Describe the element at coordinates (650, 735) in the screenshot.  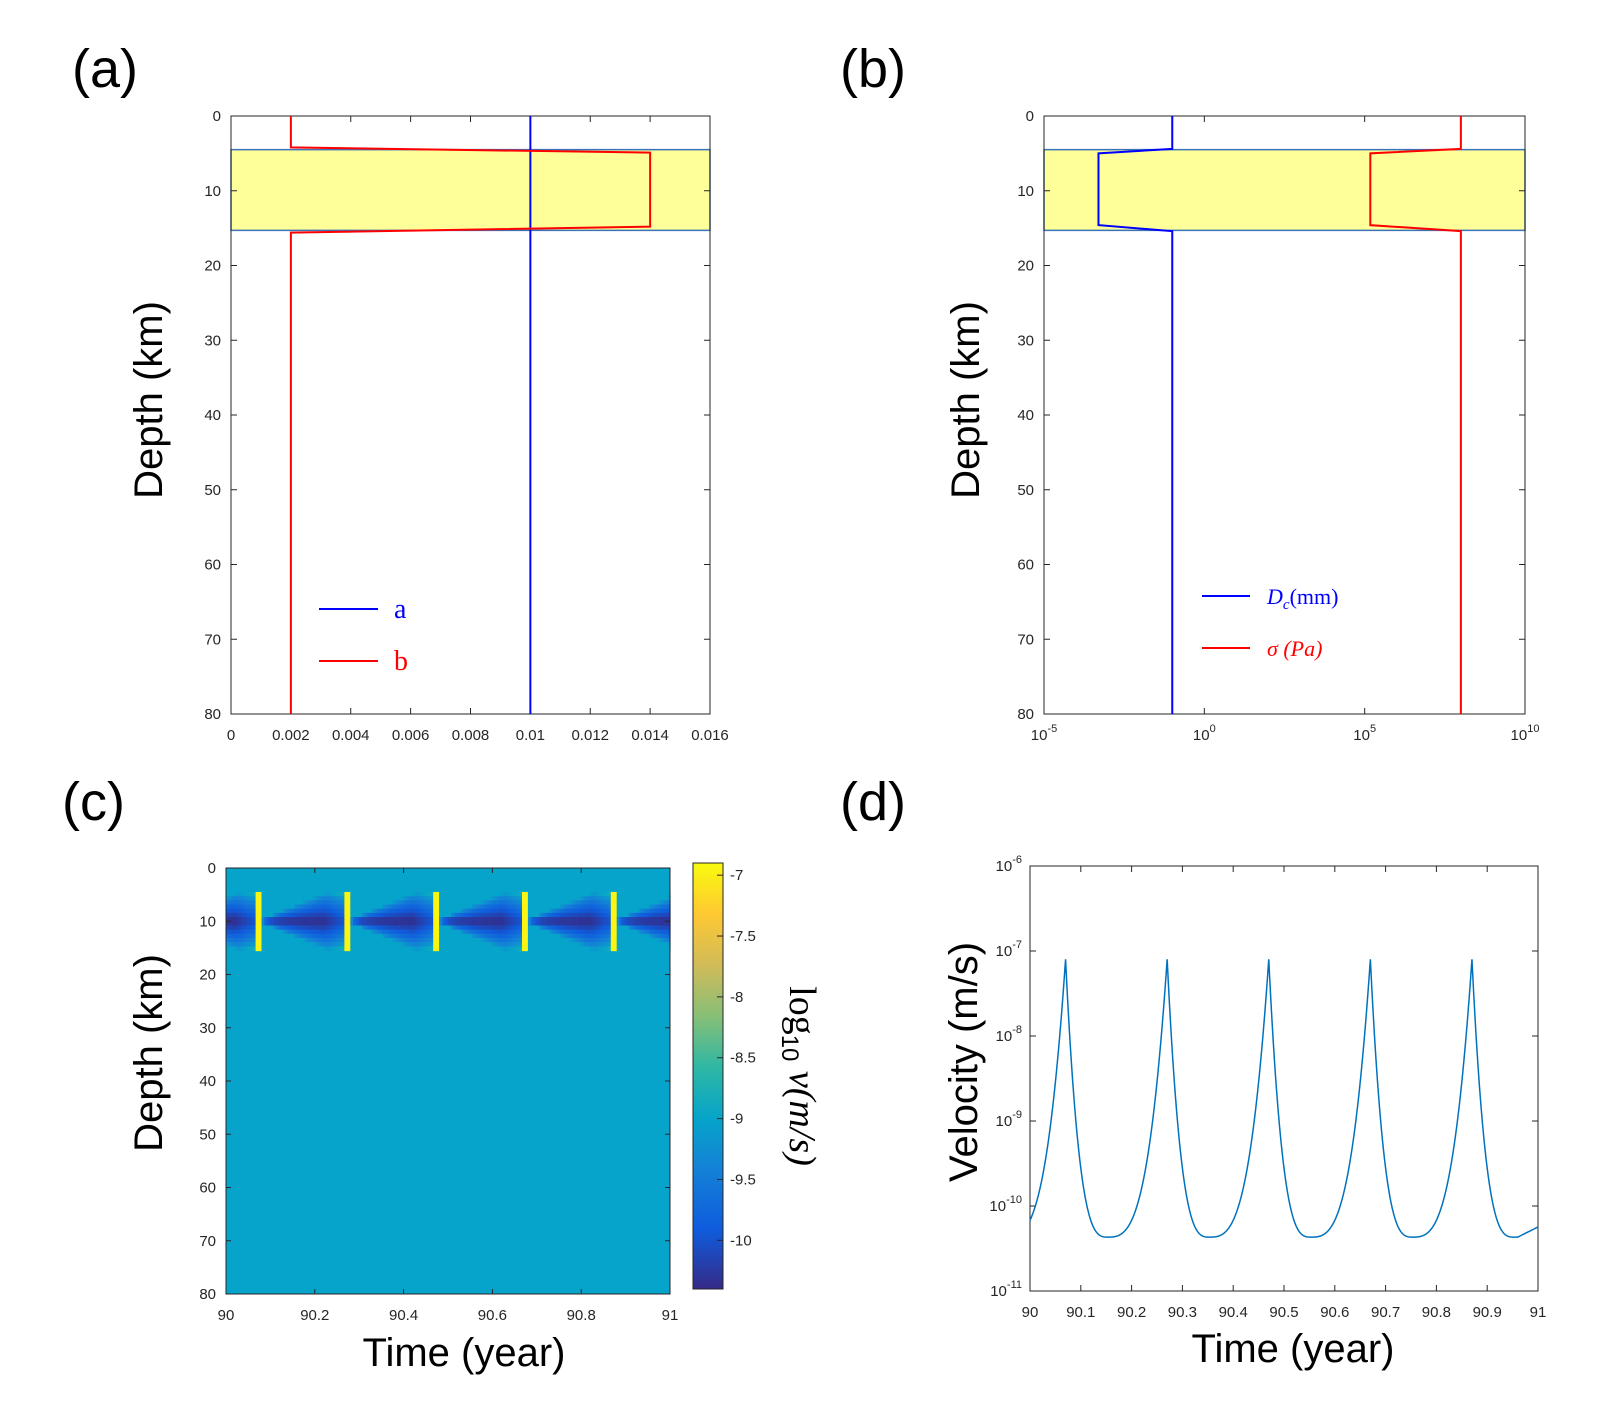
I see `panel-a-xtick-label: 0.014` at that location.